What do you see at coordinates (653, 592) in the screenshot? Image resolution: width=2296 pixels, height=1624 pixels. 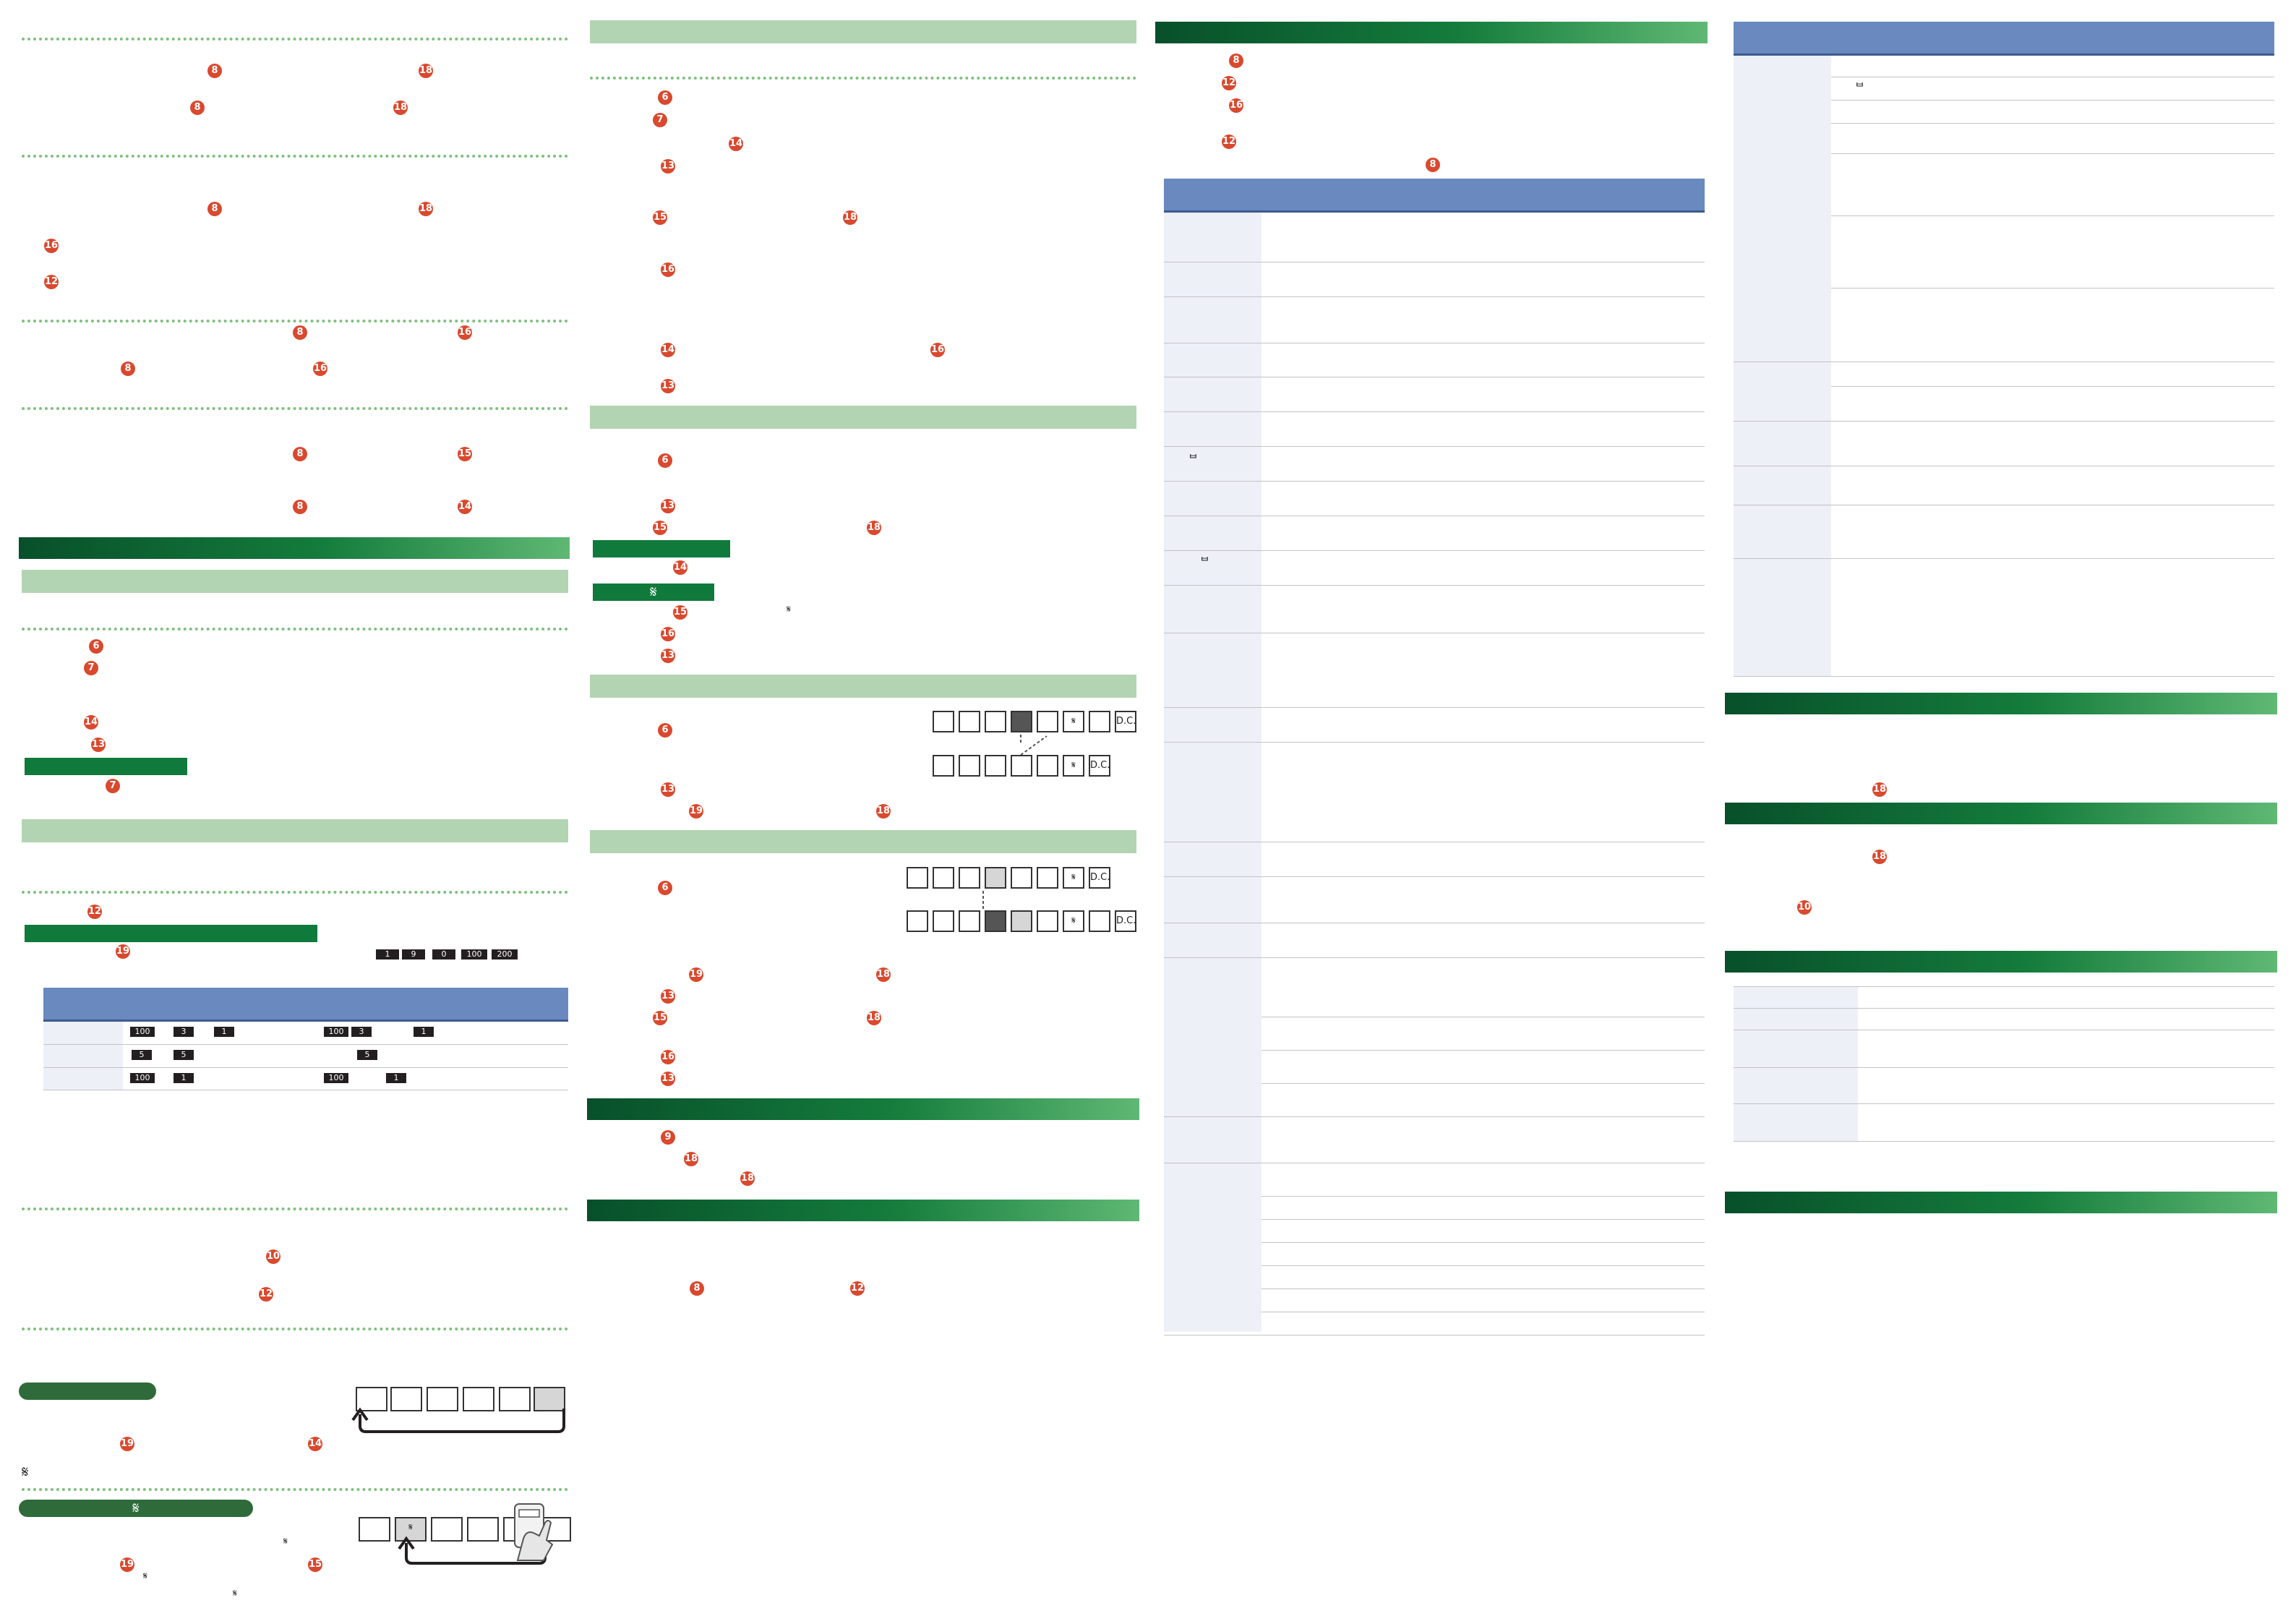 I see `highlight-label: 𝄋` at bounding box center [653, 592].